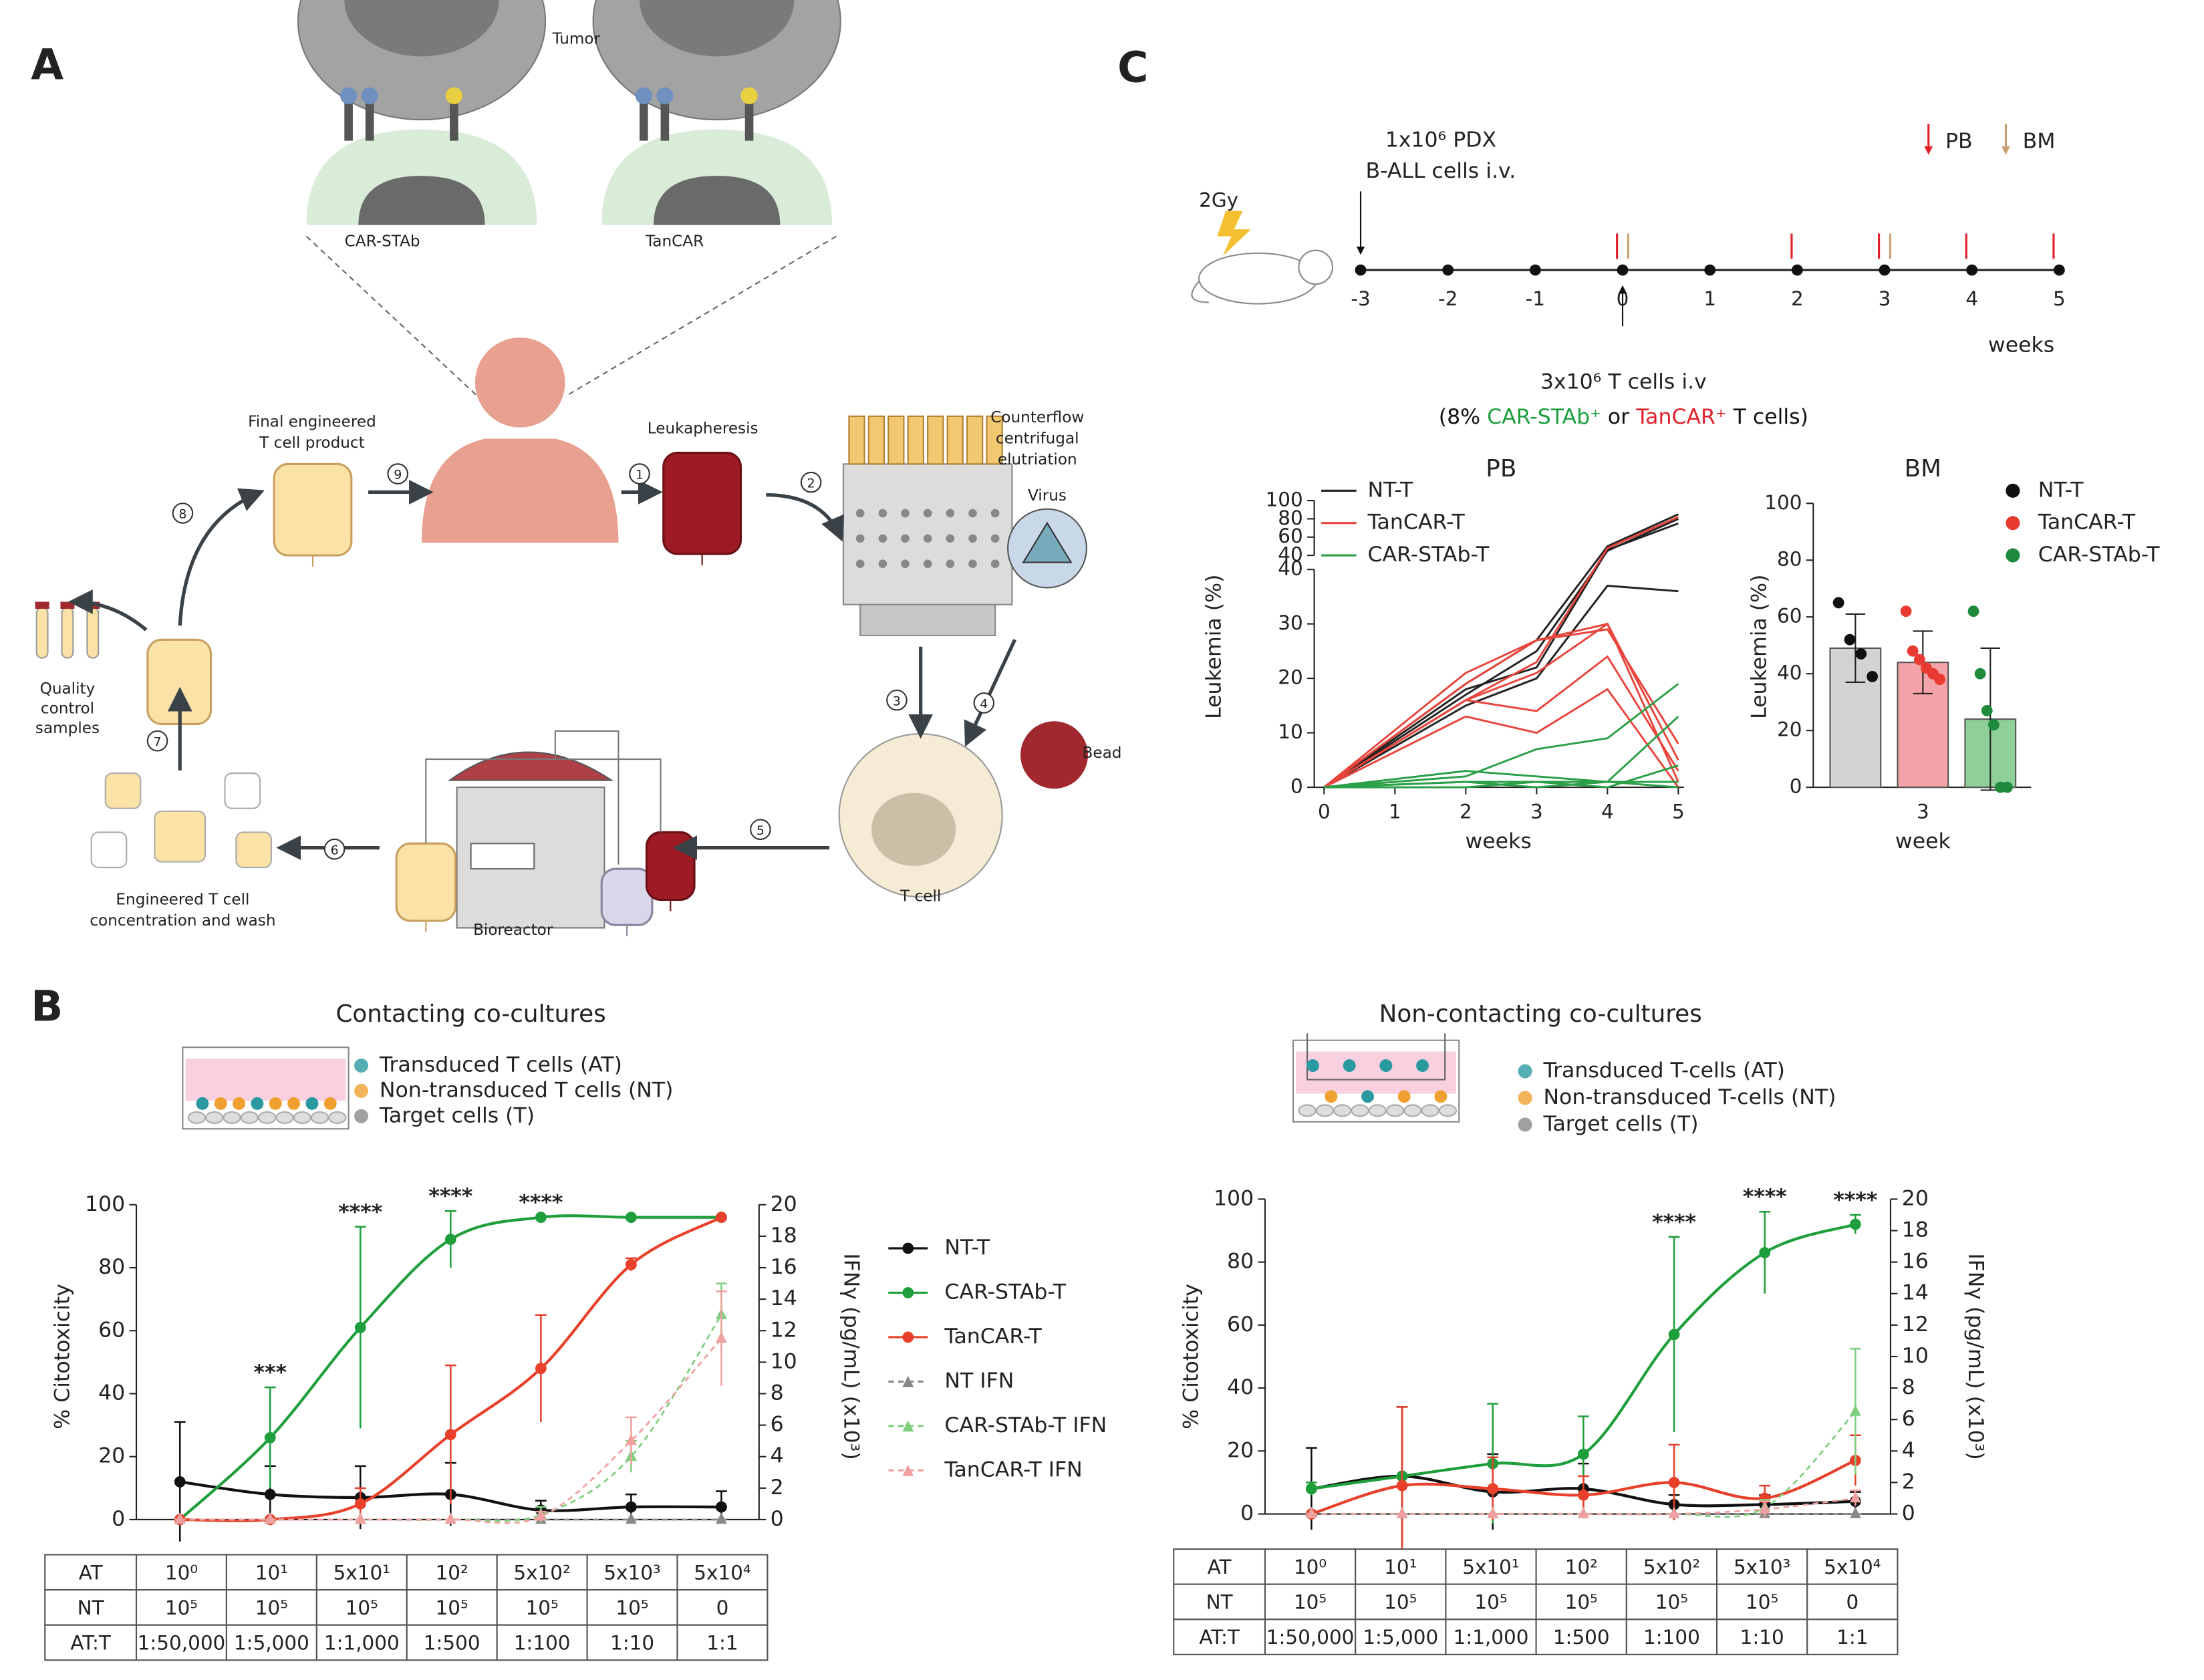  I want to click on label: Bioreactor, so click(513, 930).